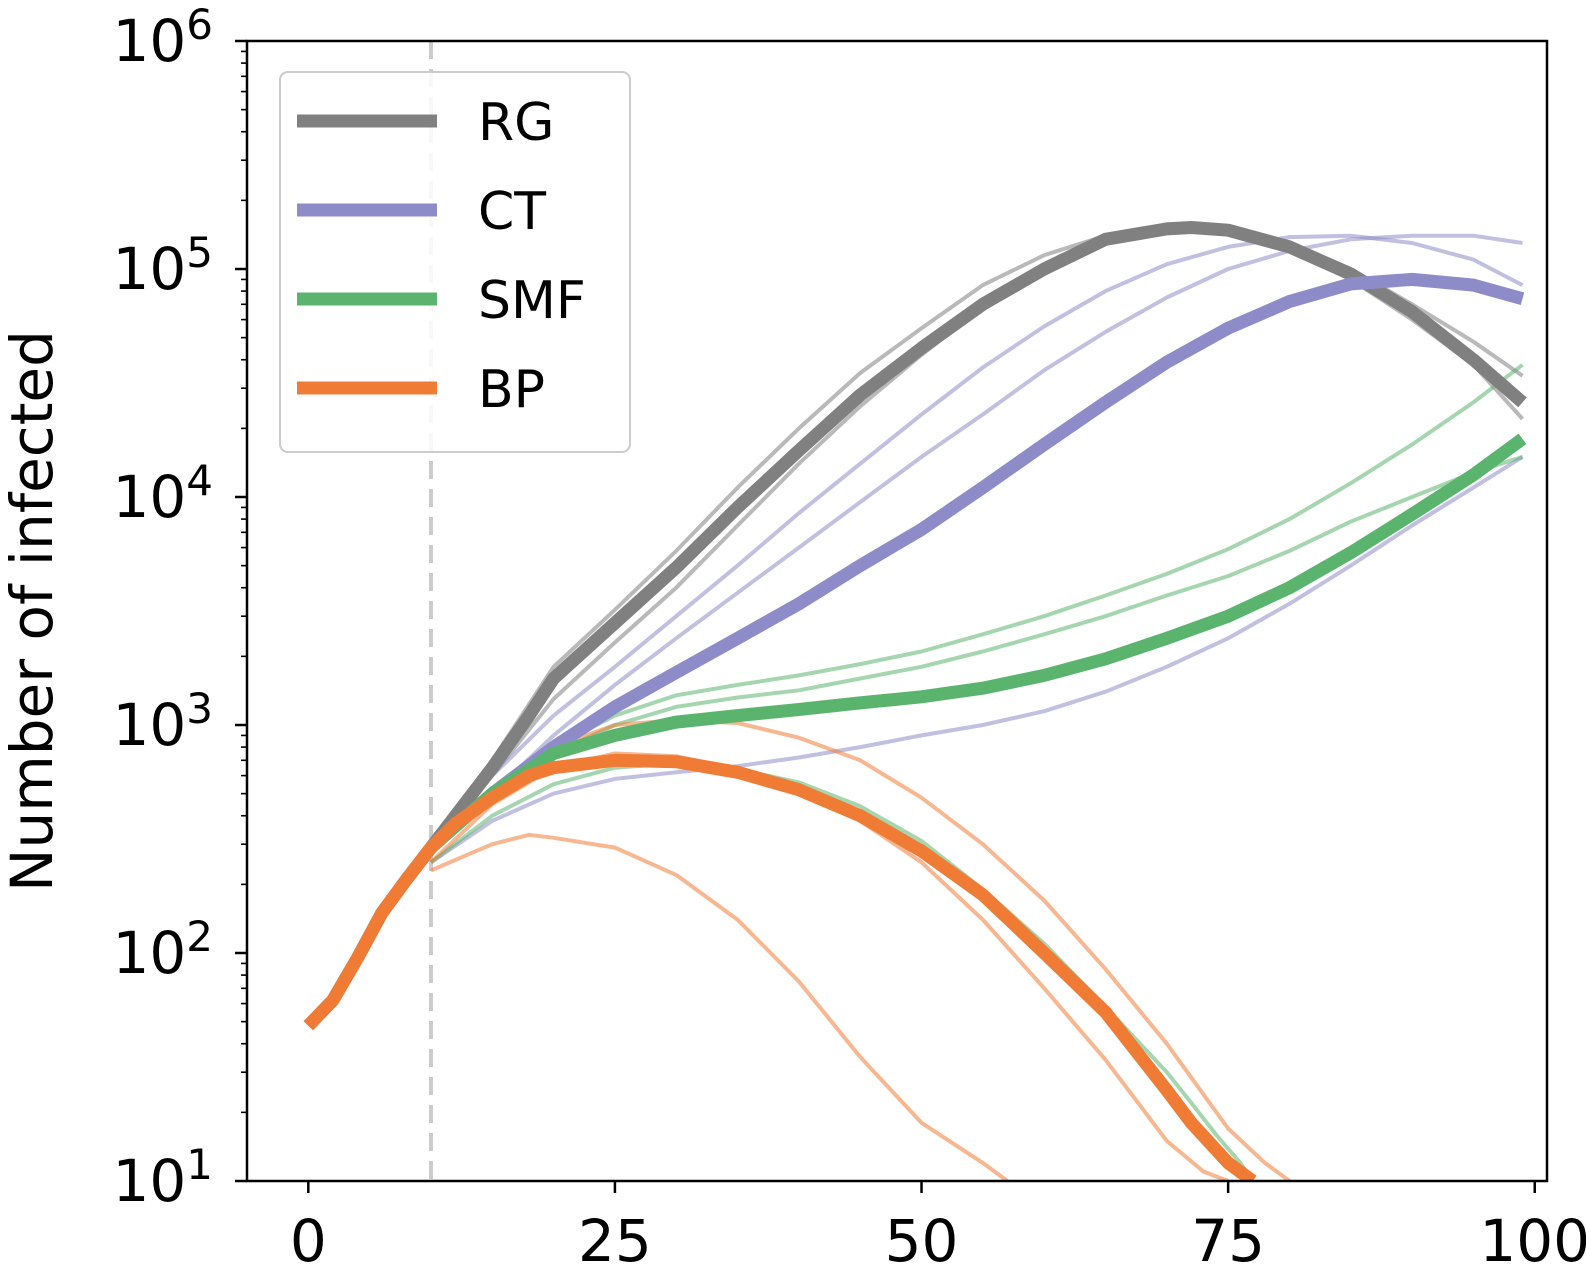 The image size is (1586, 1282). I want to click on legend-label-smf: SMF, so click(532, 301).